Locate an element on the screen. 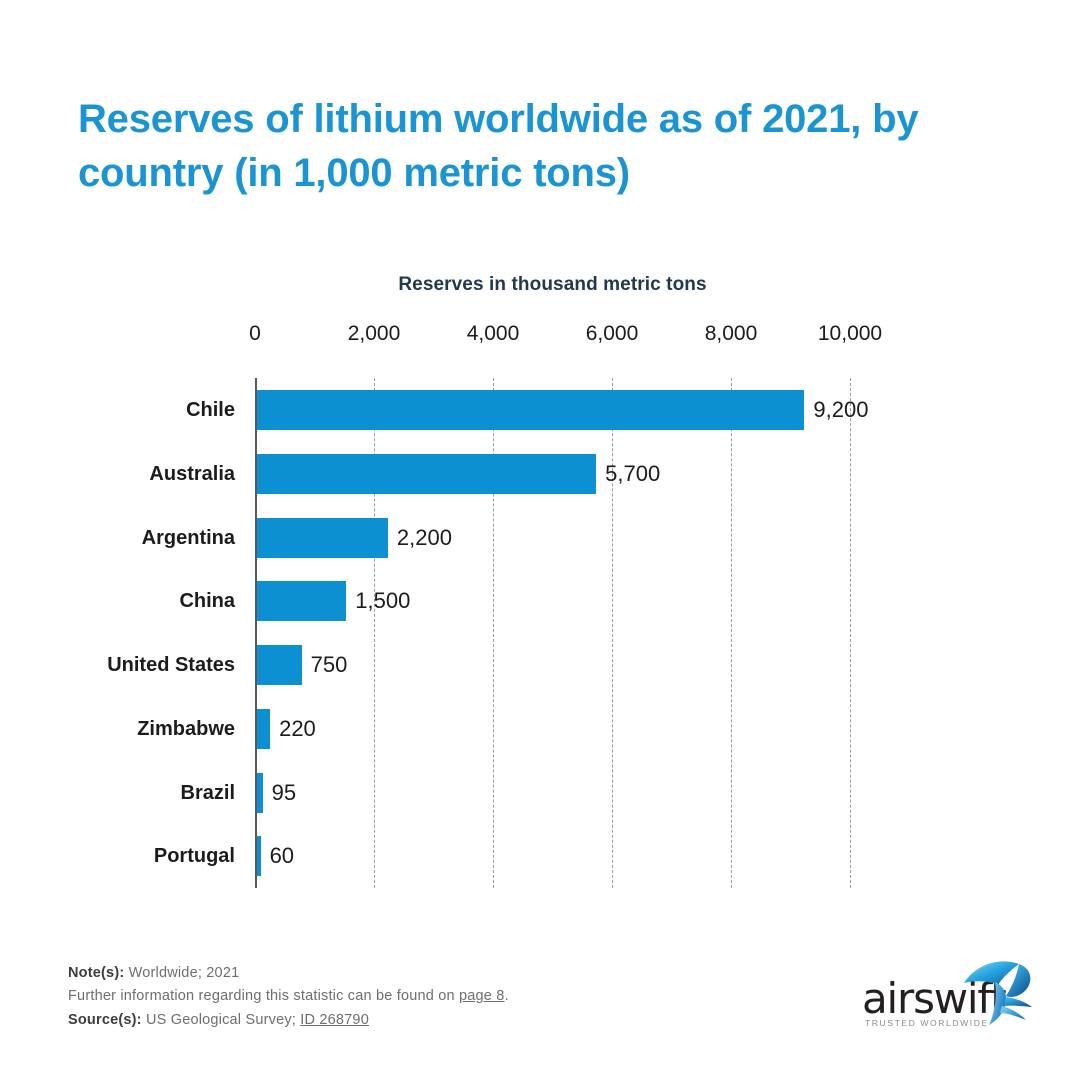  bar-row: Portugal 60 is located at coordinates (502, 856).